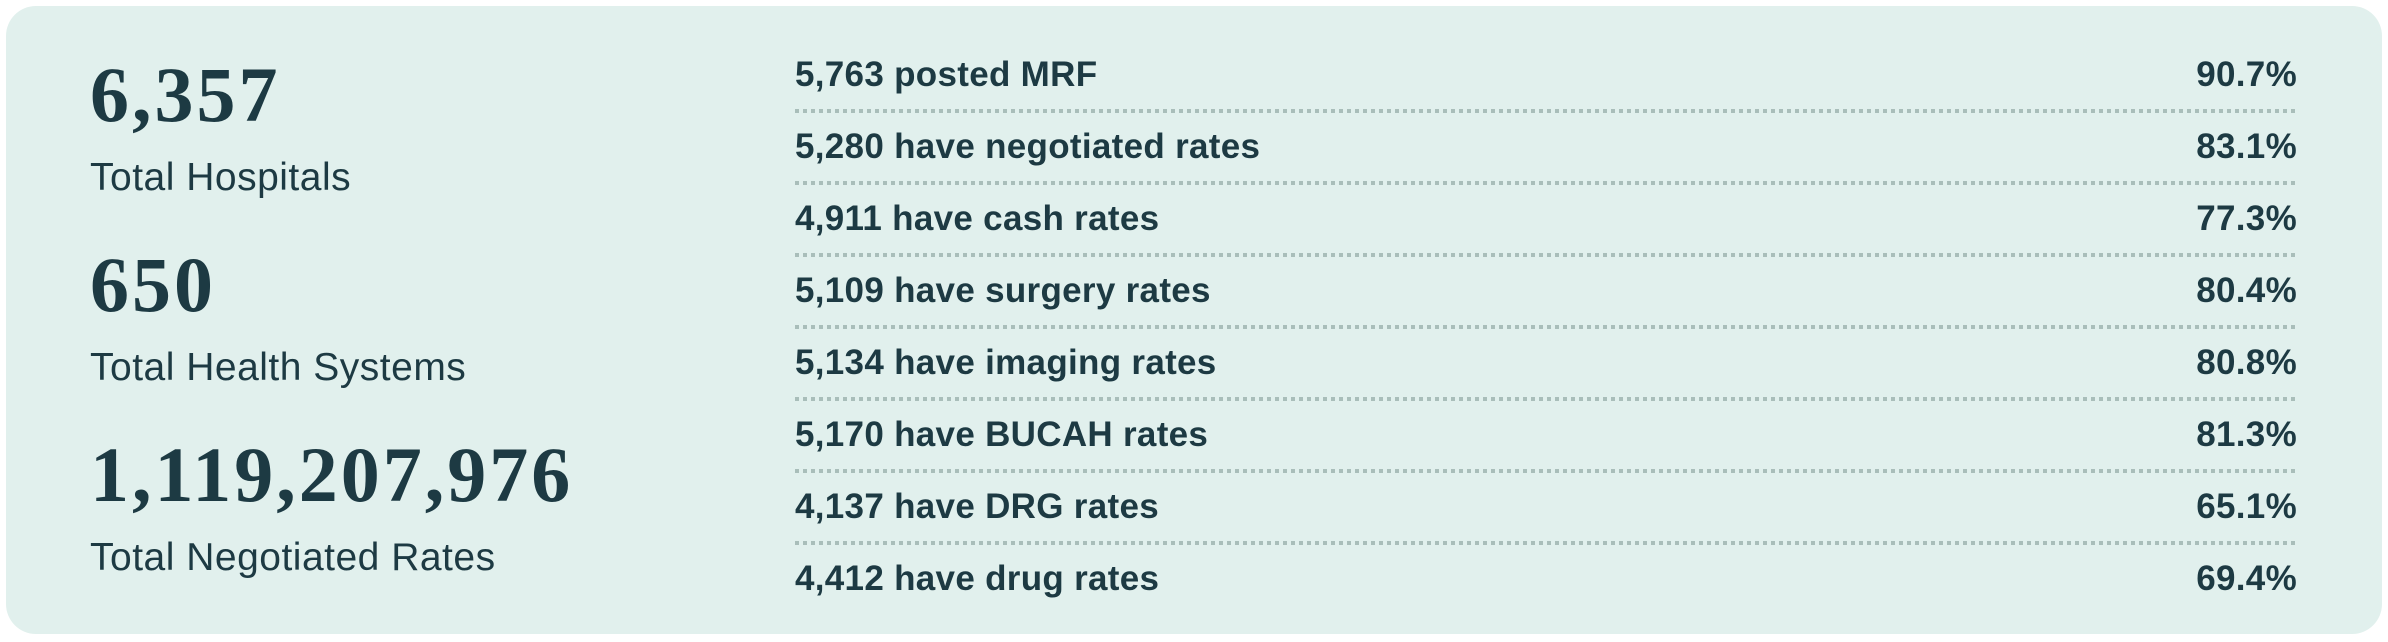  I want to click on rate-percent: 81.3%, so click(2246, 434).